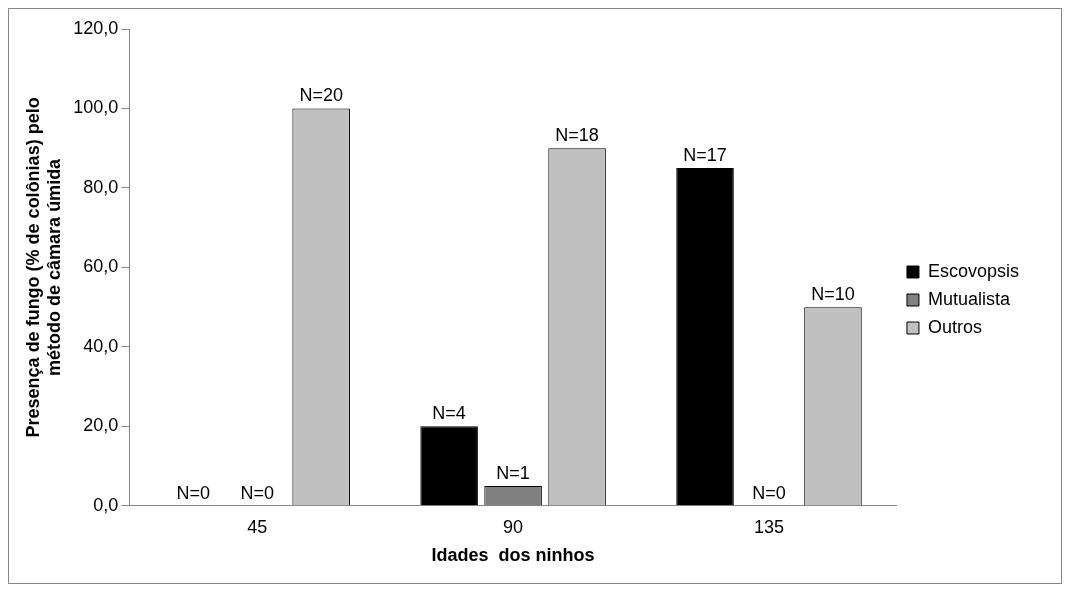 The image size is (1072, 594). Describe the element at coordinates (101, 266) in the screenshot. I see `y-tick-label: 60,0` at that location.